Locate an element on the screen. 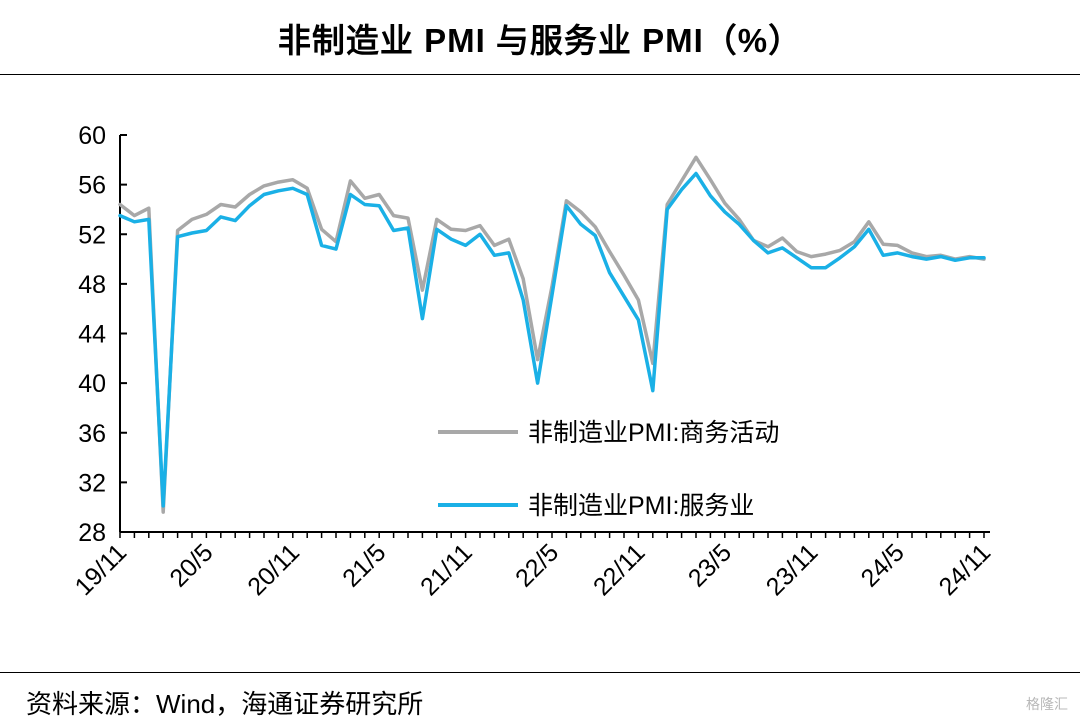 The width and height of the screenshot is (1080, 723). x-tick-label: 21/5 is located at coordinates (364, 565).